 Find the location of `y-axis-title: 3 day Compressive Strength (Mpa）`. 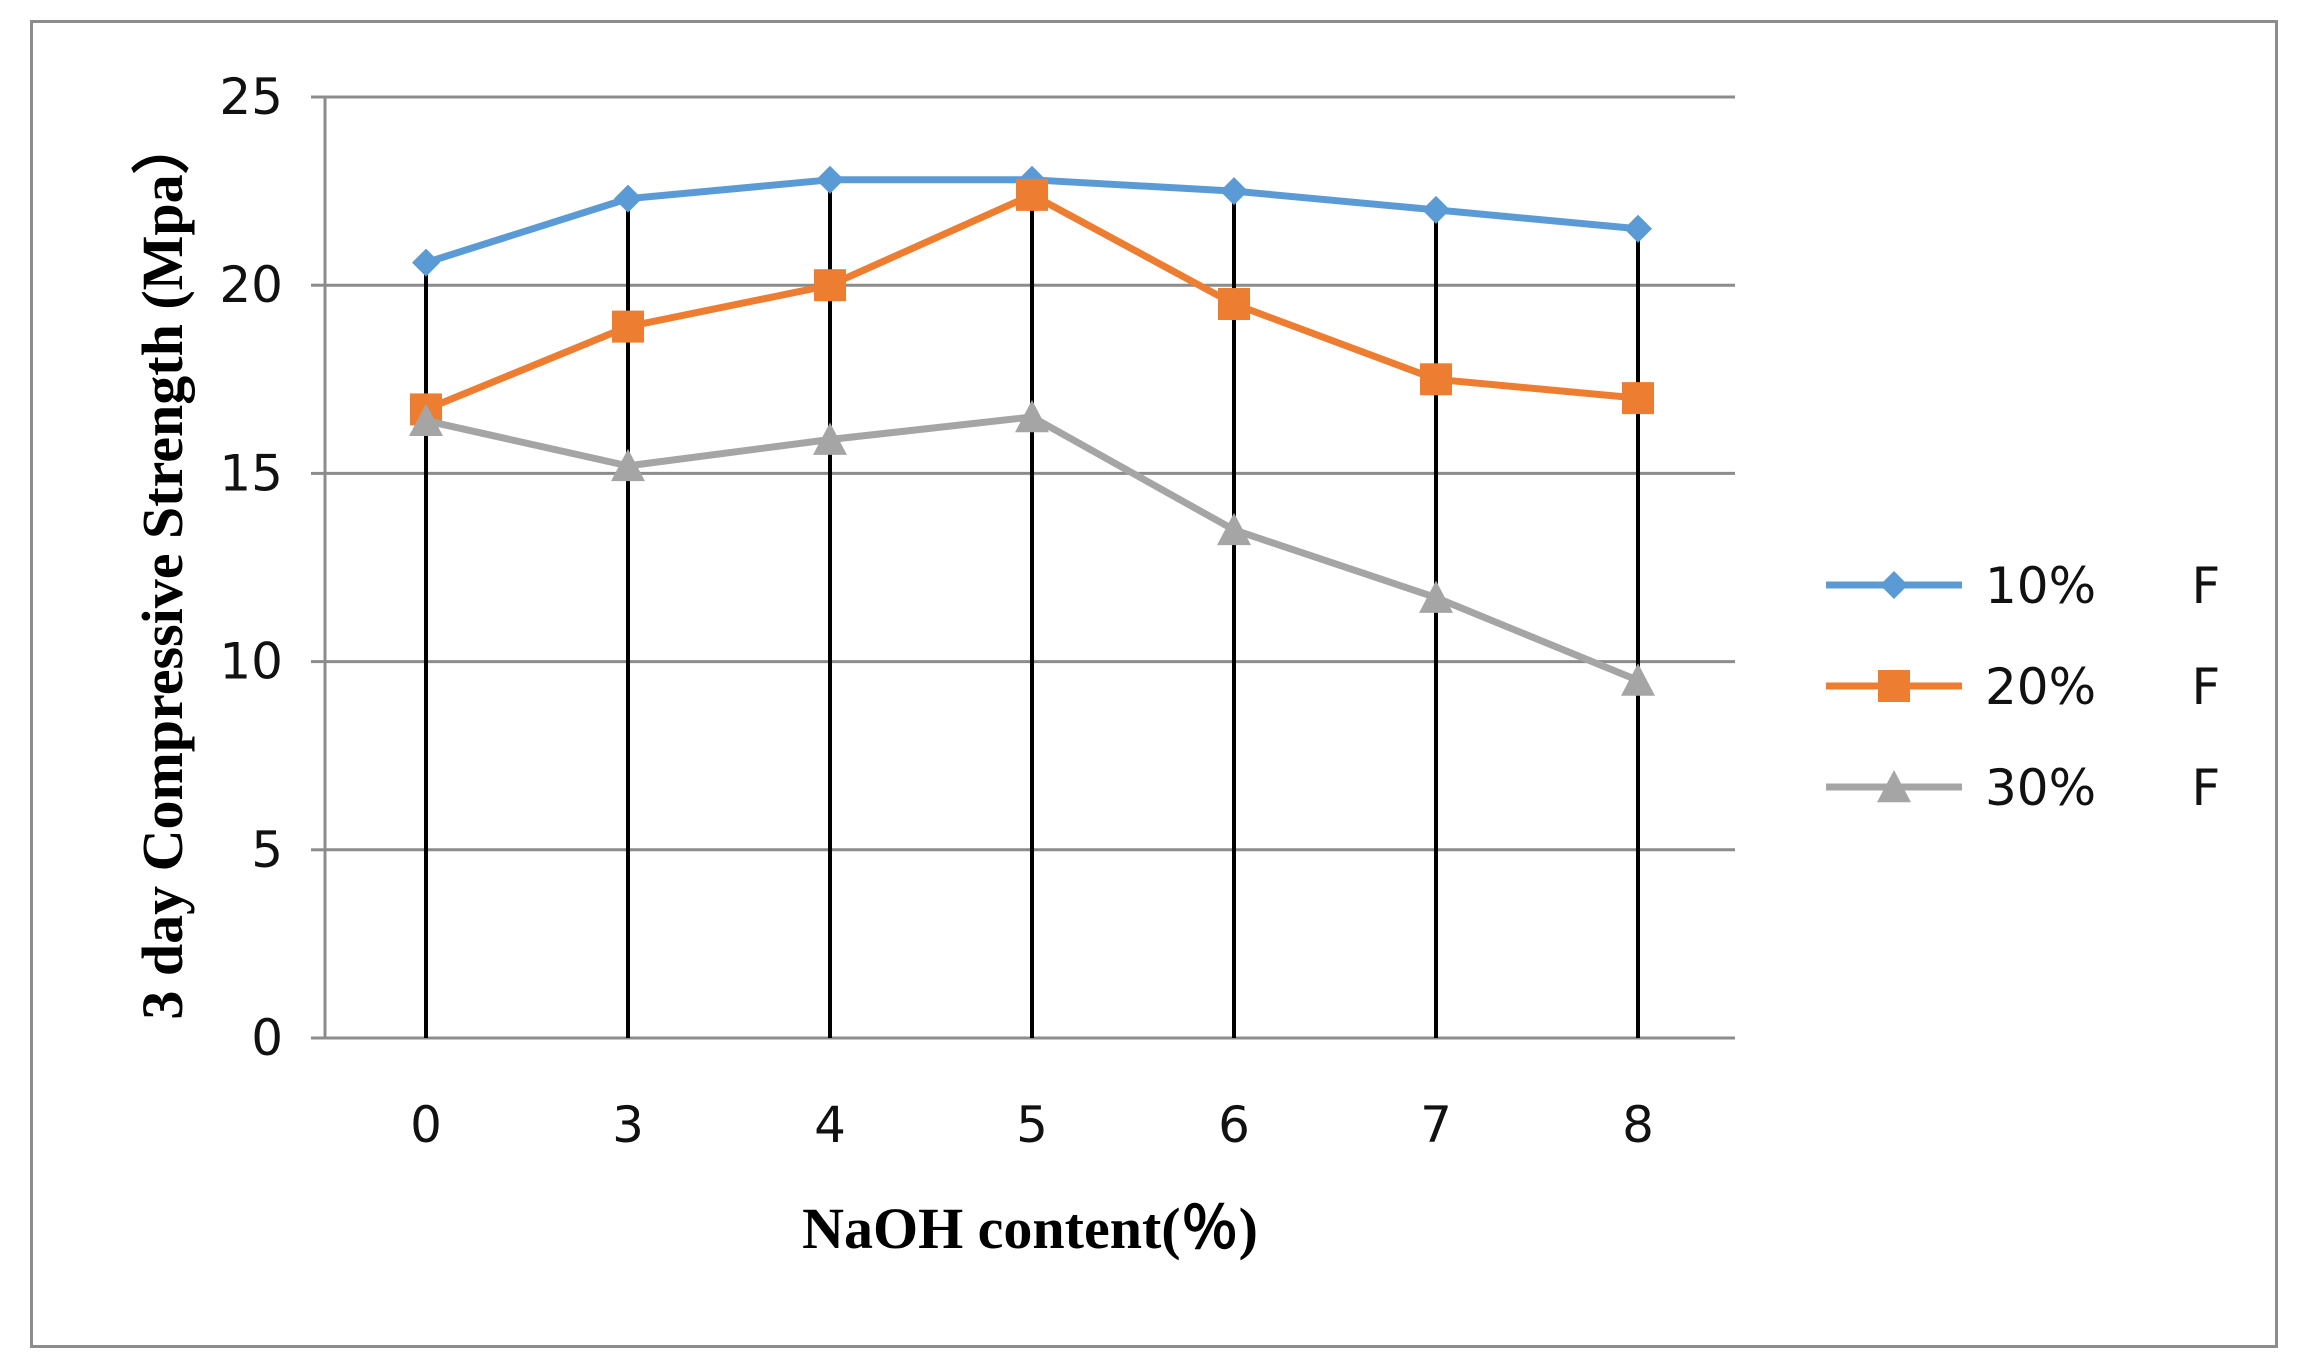

y-axis-title: 3 day Compressive Strength (Mpa） is located at coordinates (162, 567).